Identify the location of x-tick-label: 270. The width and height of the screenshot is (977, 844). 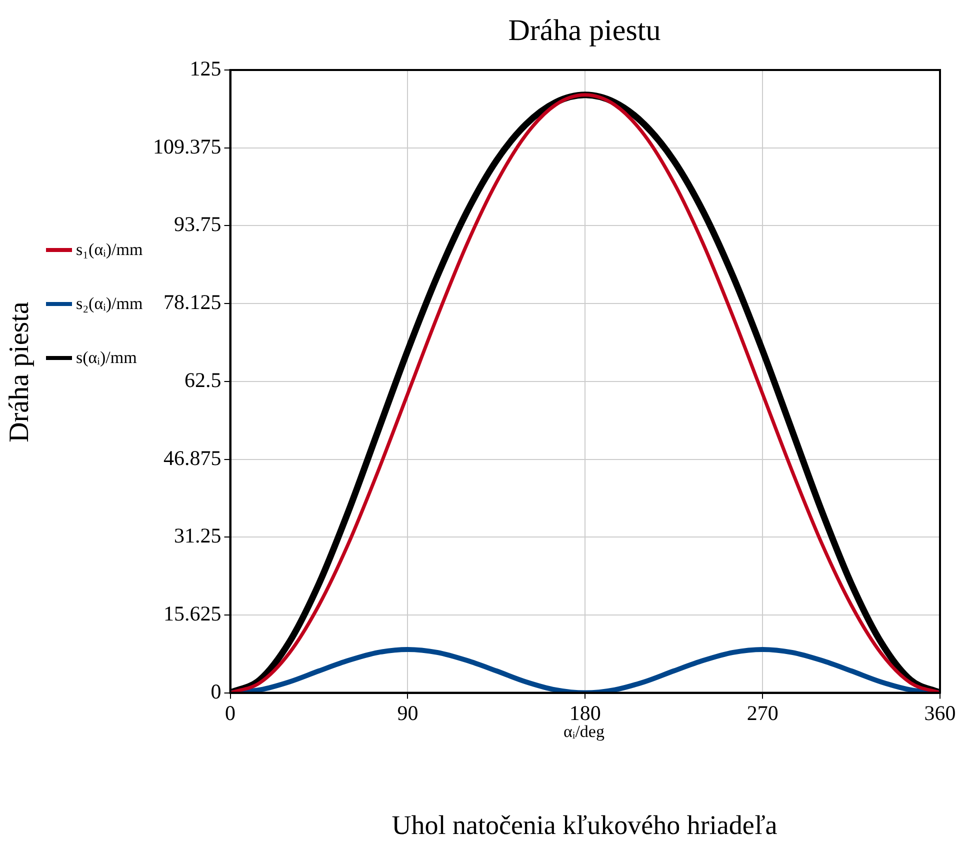
(762, 712).